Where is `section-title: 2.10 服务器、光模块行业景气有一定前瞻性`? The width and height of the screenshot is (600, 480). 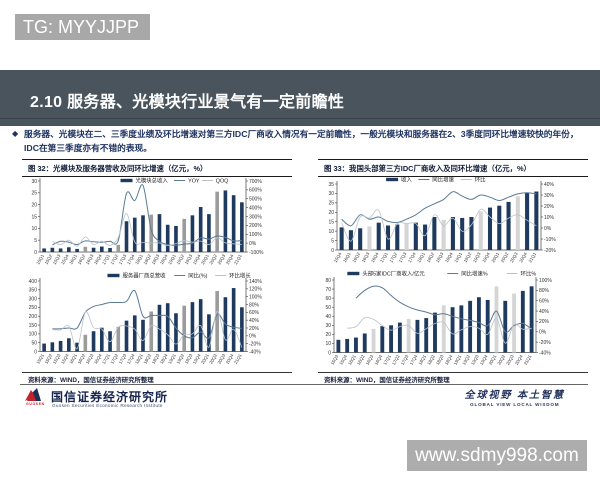 section-title: 2.10 服务器、光模块行业景气有一定前瞻性 is located at coordinates (187, 100).